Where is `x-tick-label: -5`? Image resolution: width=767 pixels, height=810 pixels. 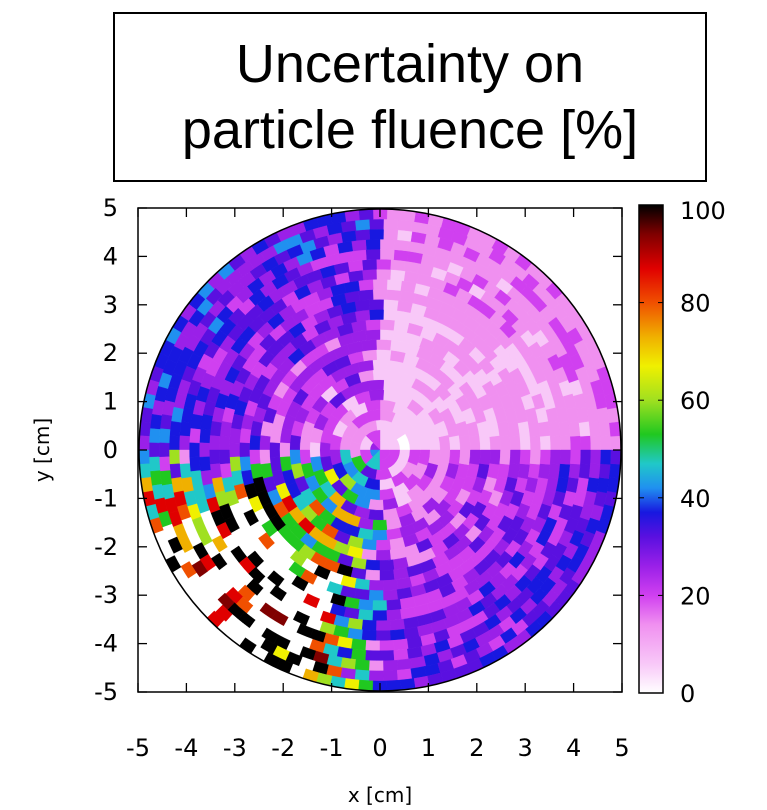
x-tick-label: -5 is located at coordinates (138, 748).